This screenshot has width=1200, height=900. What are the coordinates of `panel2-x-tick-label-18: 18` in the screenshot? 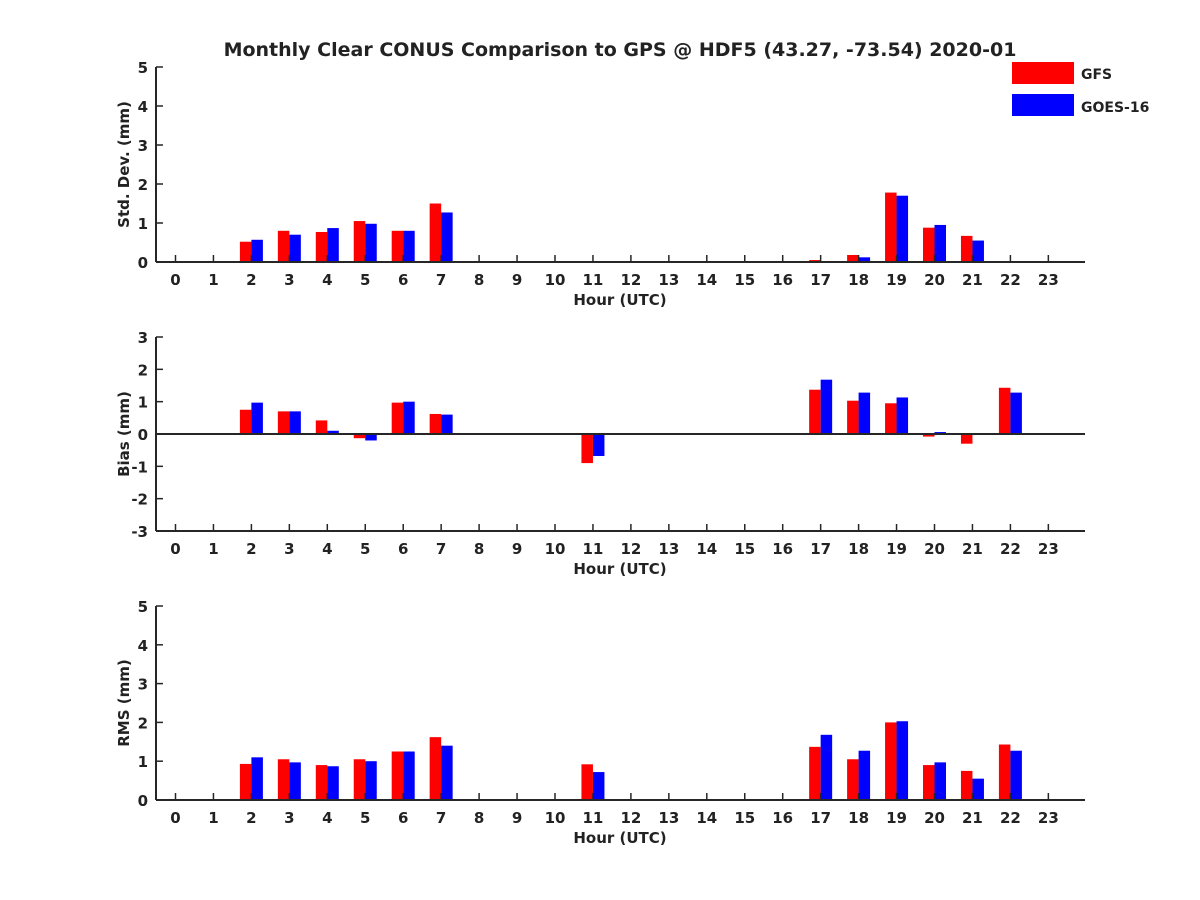 It's located at (858, 818).